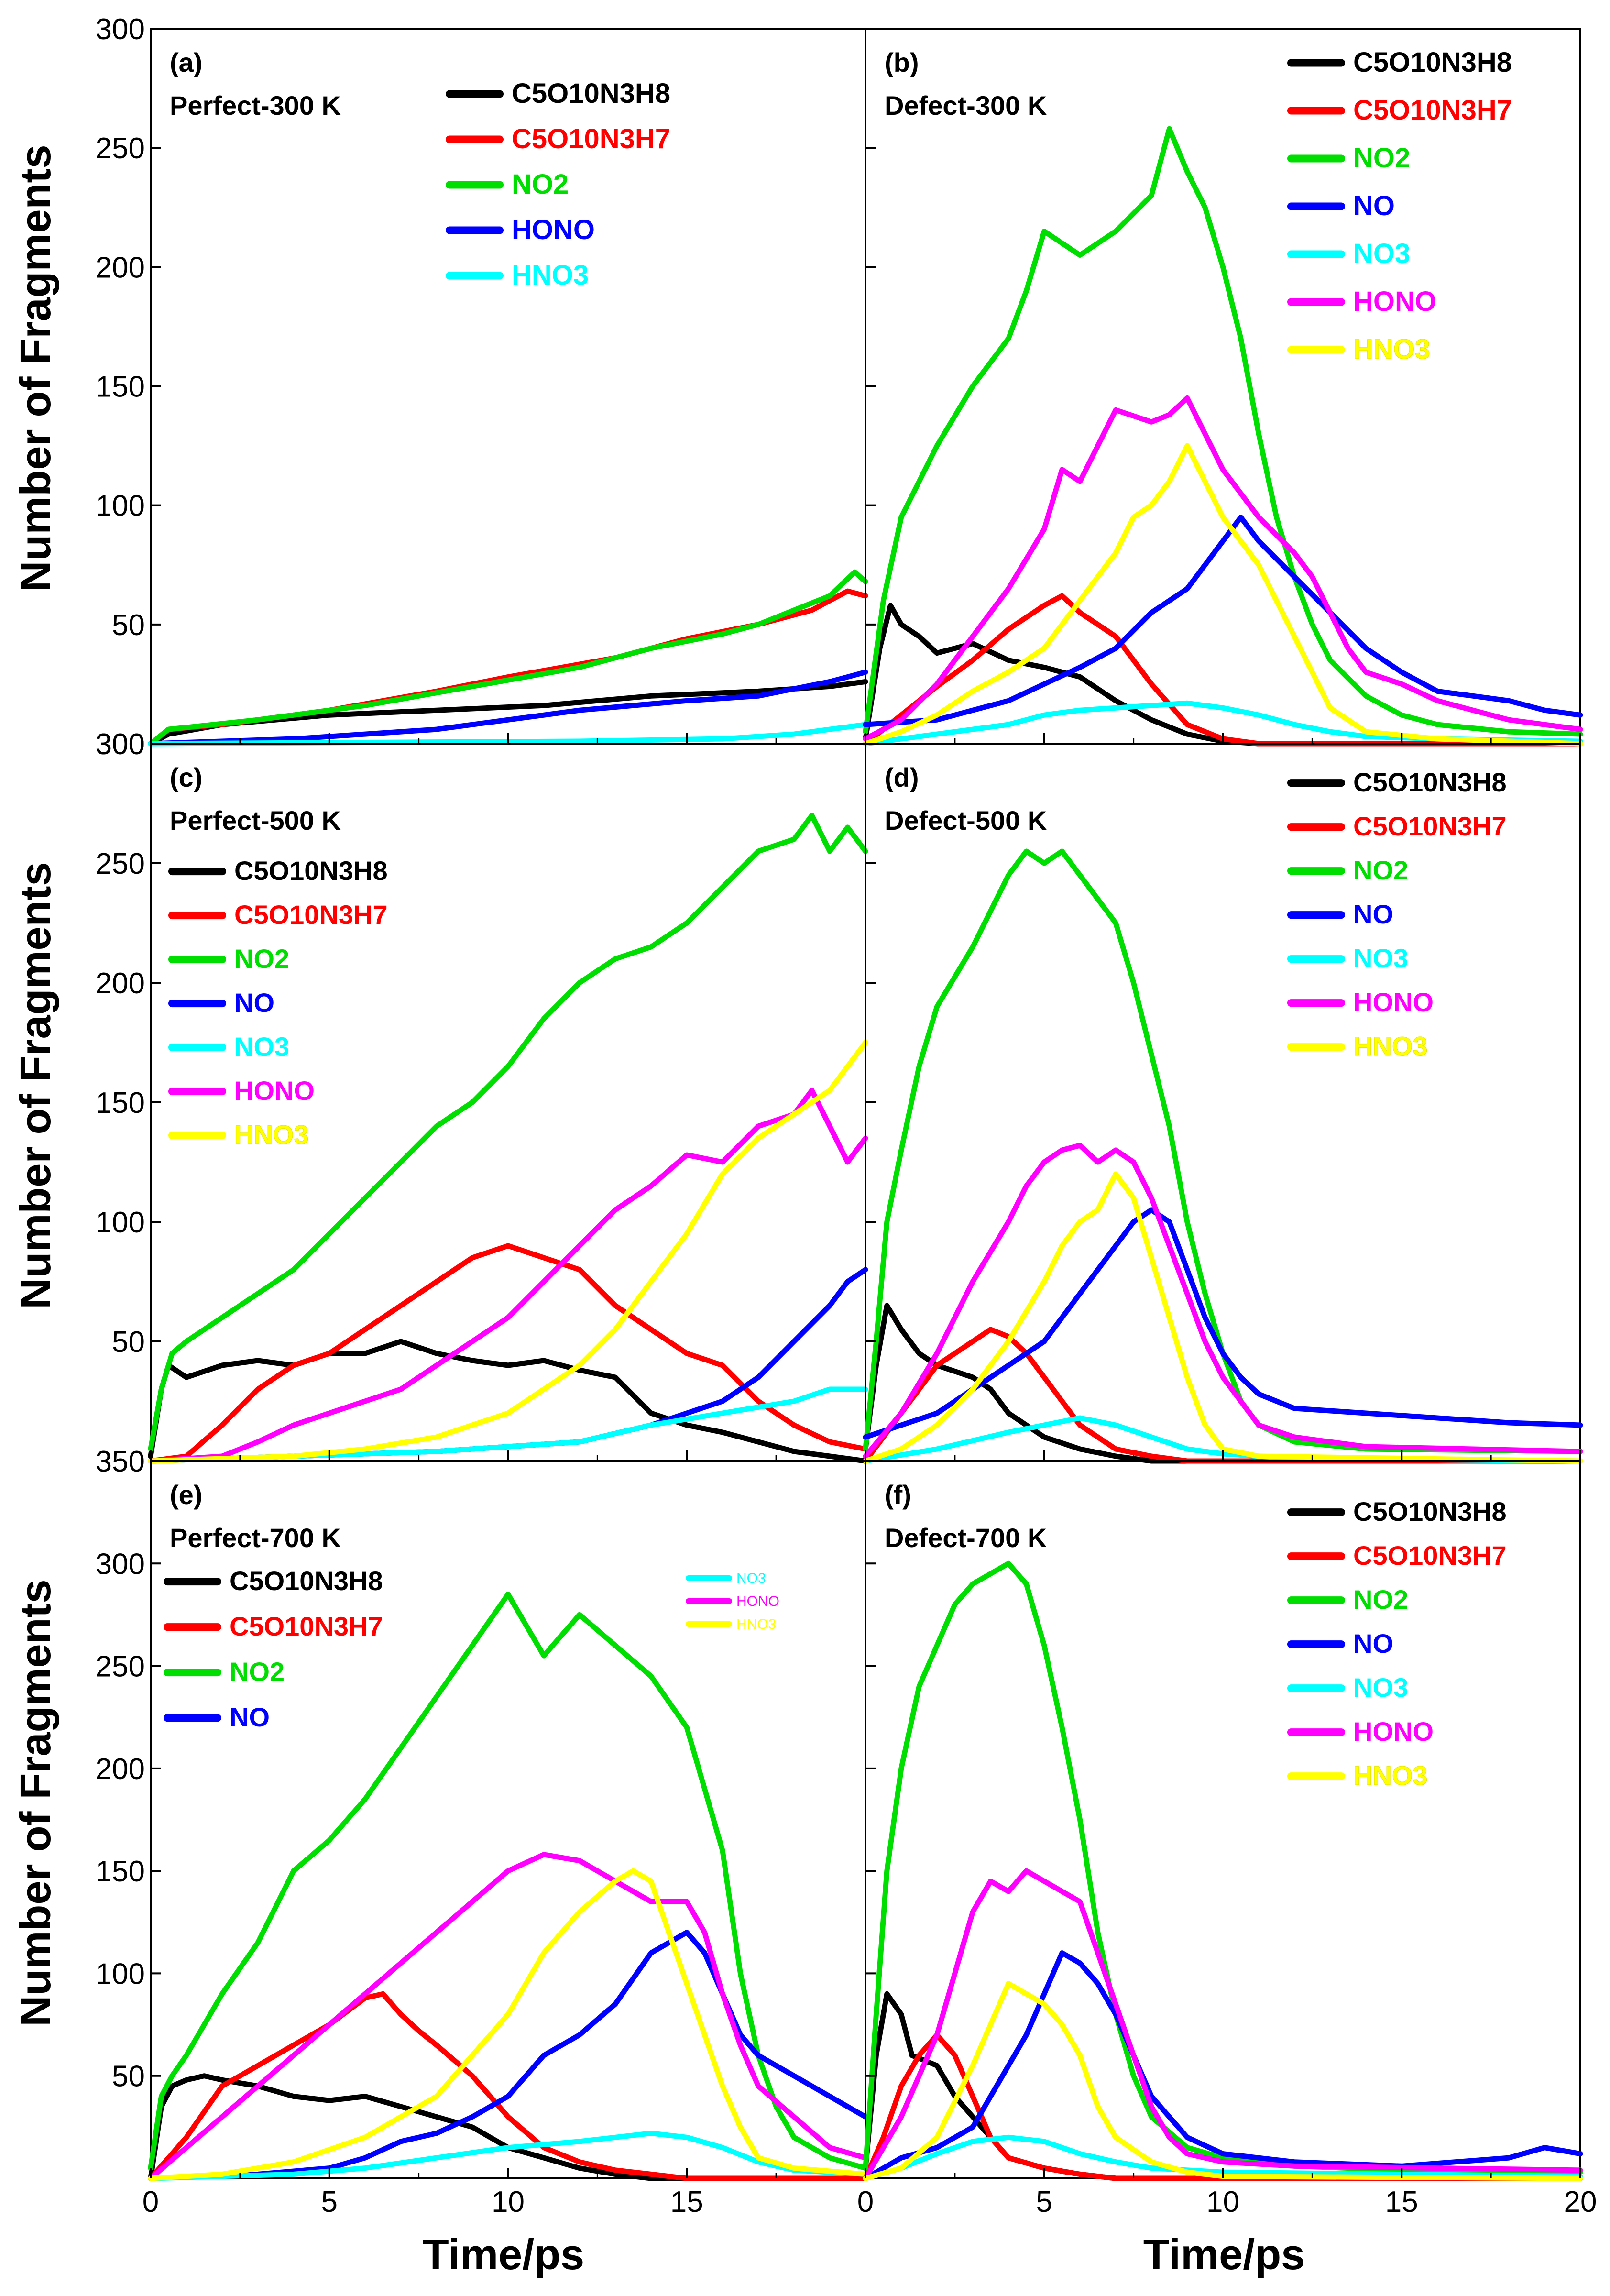 The width and height of the screenshot is (1610, 2296). What do you see at coordinates (504, 2255) in the screenshot?
I see `x-axis-title-left: Time/ps` at bounding box center [504, 2255].